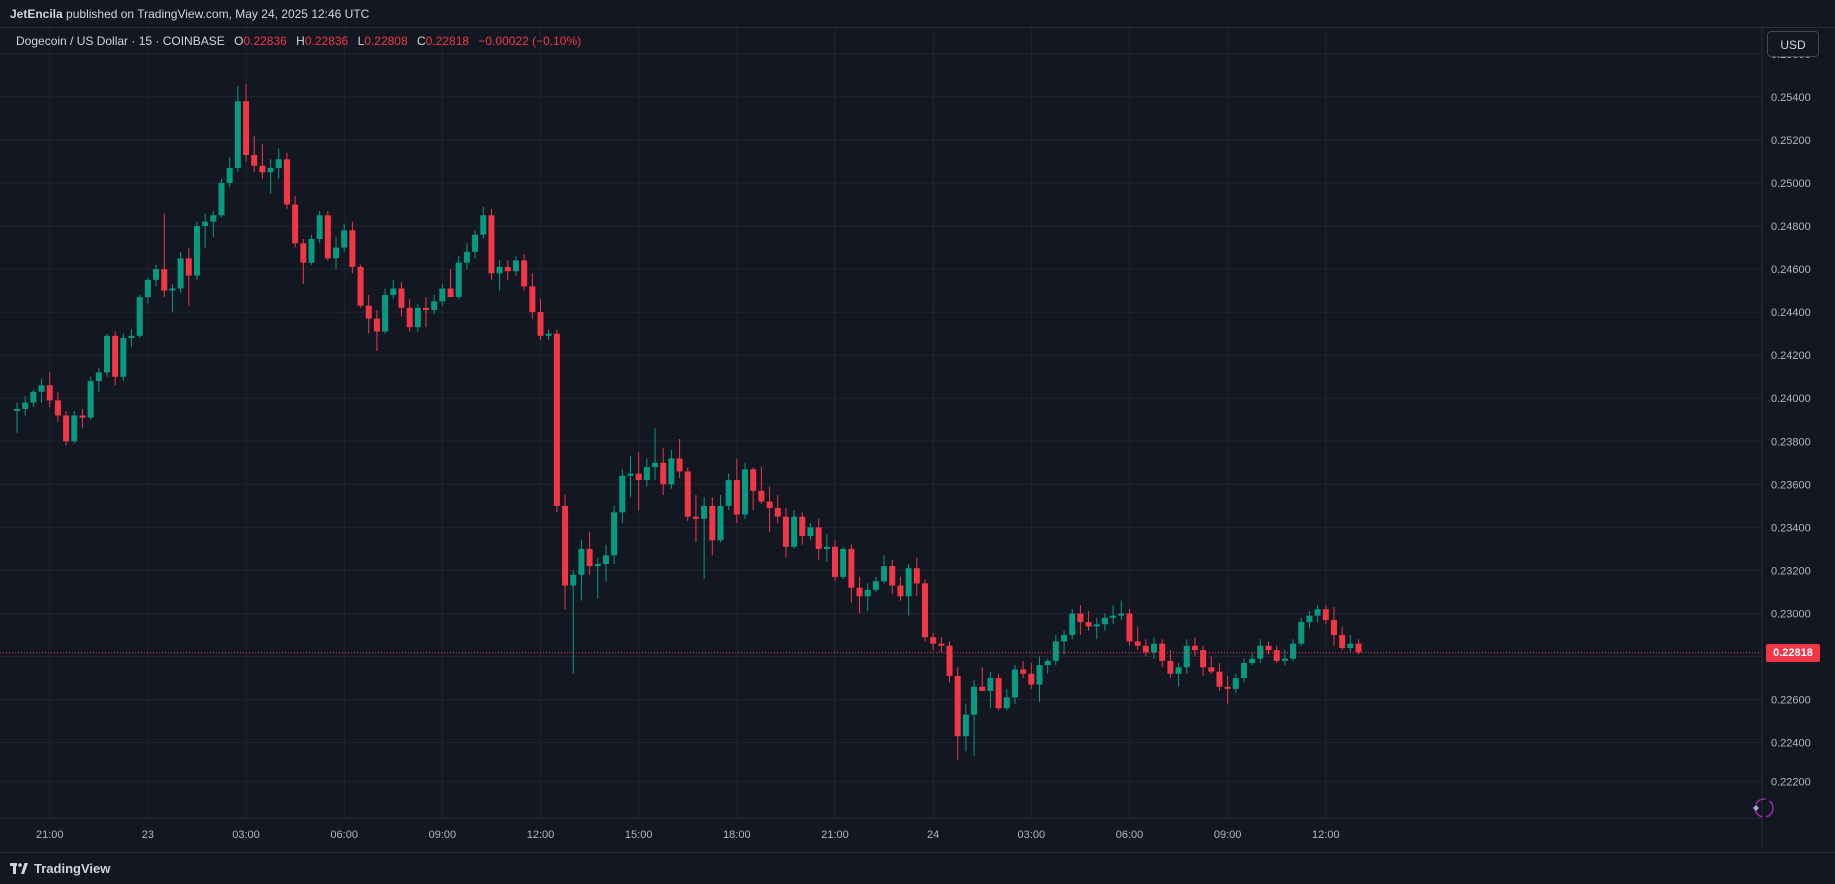  Describe the element at coordinates (1791, 571) in the screenshot. I see `price-tick-label: 0.23200` at that location.